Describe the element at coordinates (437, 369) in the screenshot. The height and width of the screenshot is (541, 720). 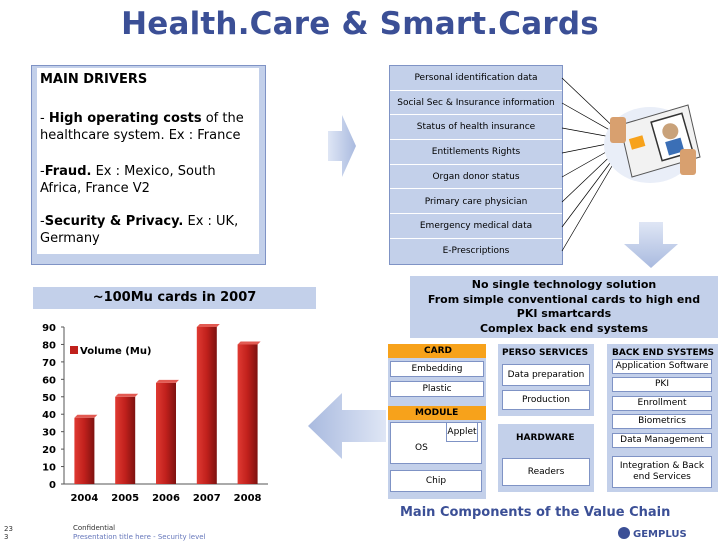
I see `card-item: Embedding` at that location.